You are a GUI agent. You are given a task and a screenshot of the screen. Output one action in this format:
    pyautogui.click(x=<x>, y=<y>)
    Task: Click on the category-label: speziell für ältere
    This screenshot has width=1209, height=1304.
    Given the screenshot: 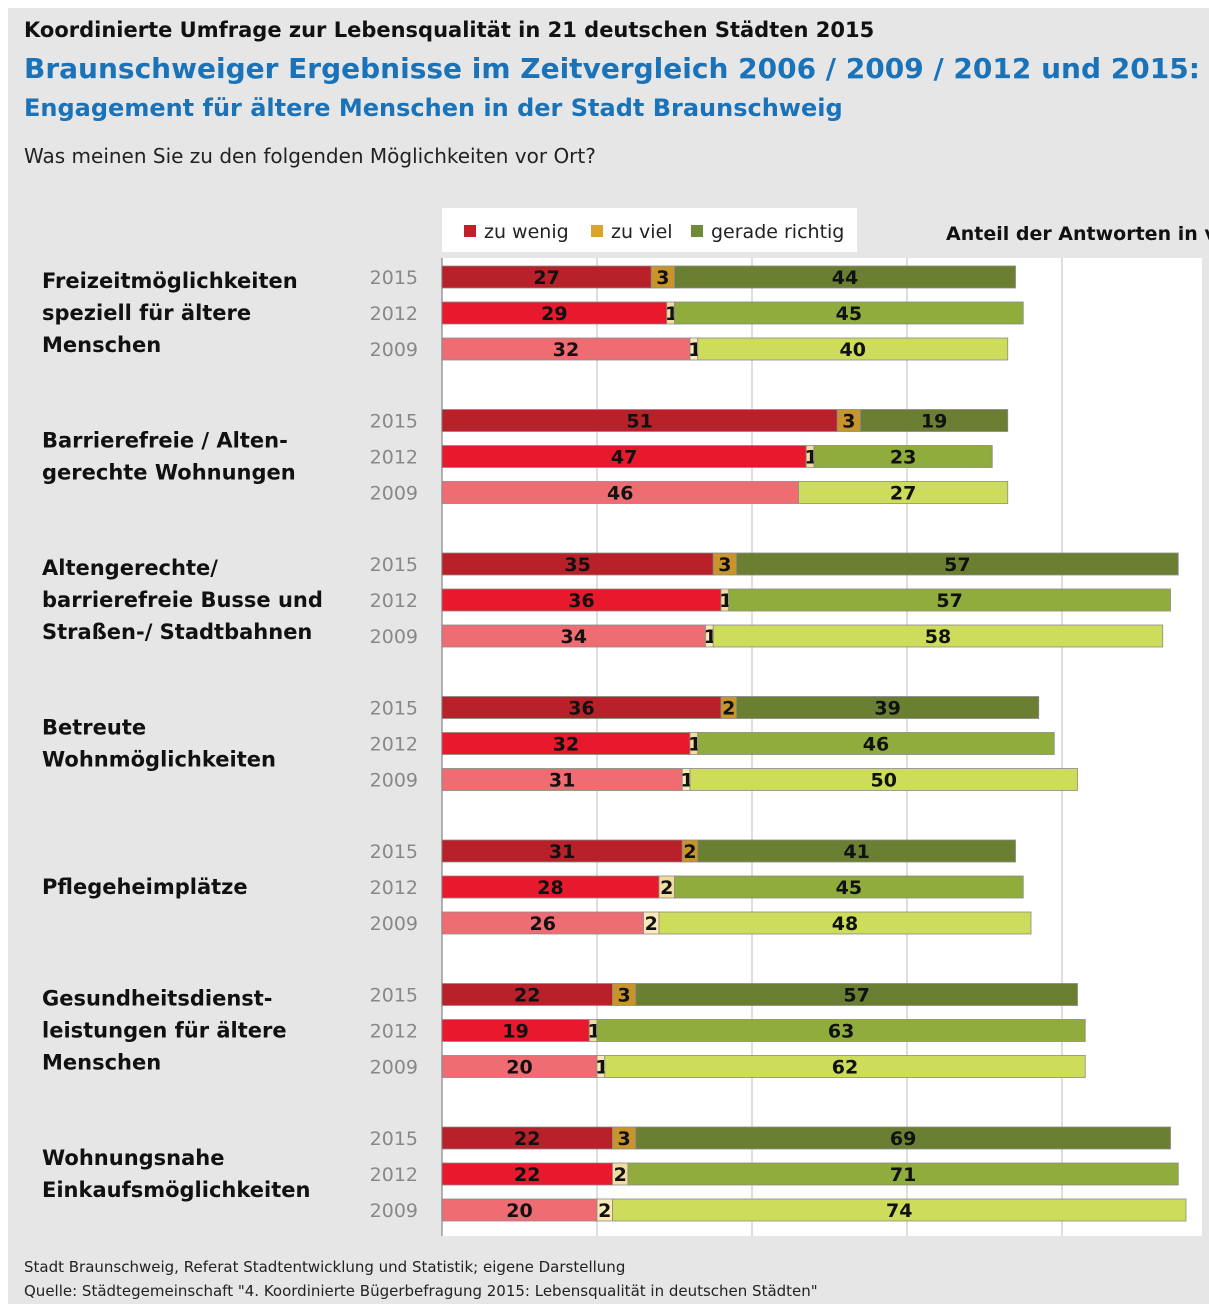 What is the action you would take?
    pyautogui.click(x=146, y=313)
    